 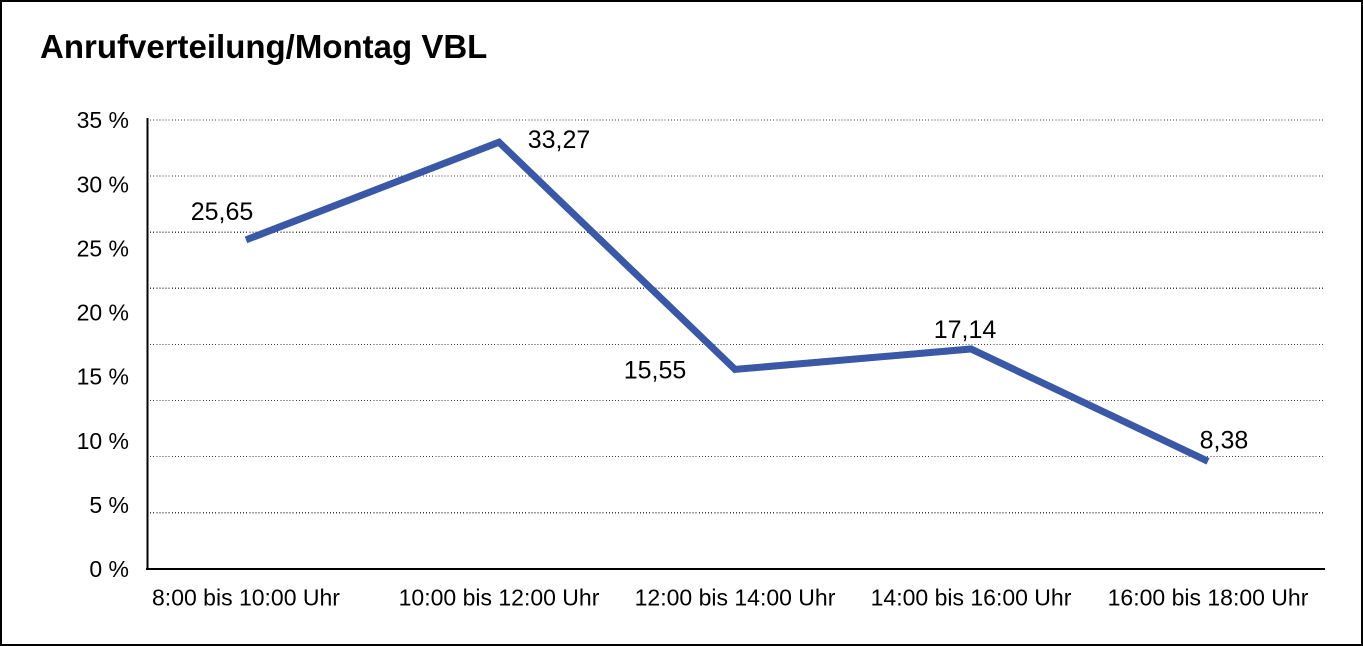 I want to click on x-axis-label: 16:00 bis 18:00 Uhr, so click(x=1208, y=598).